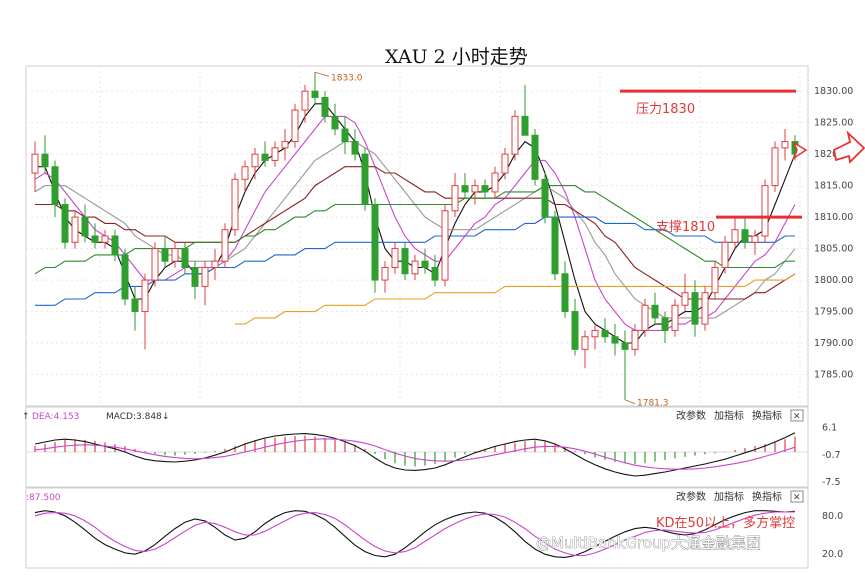  I want to click on ma-line, so click(515, 299).